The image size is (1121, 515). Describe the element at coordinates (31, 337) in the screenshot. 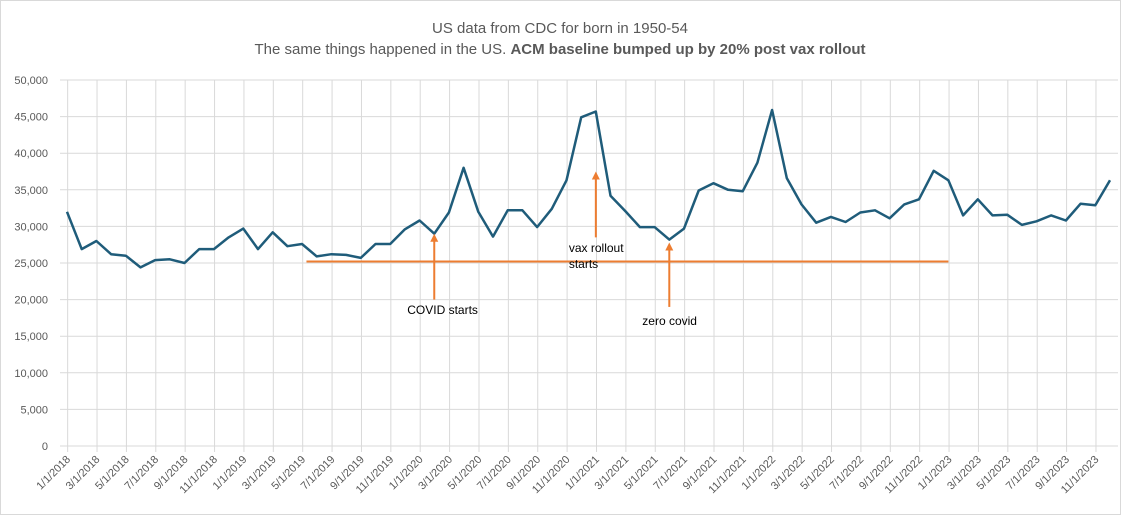

I see `y-tick-label: 15,000` at that location.